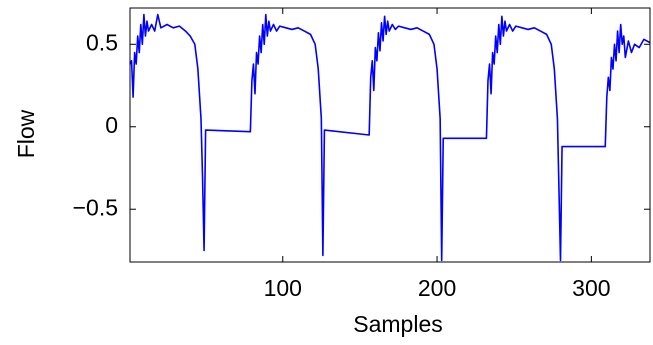 The height and width of the screenshot is (345, 653). What do you see at coordinates (283, 288) in the screenshot?
I see `x-tick-label: 100` at bounding box center [283, 288].